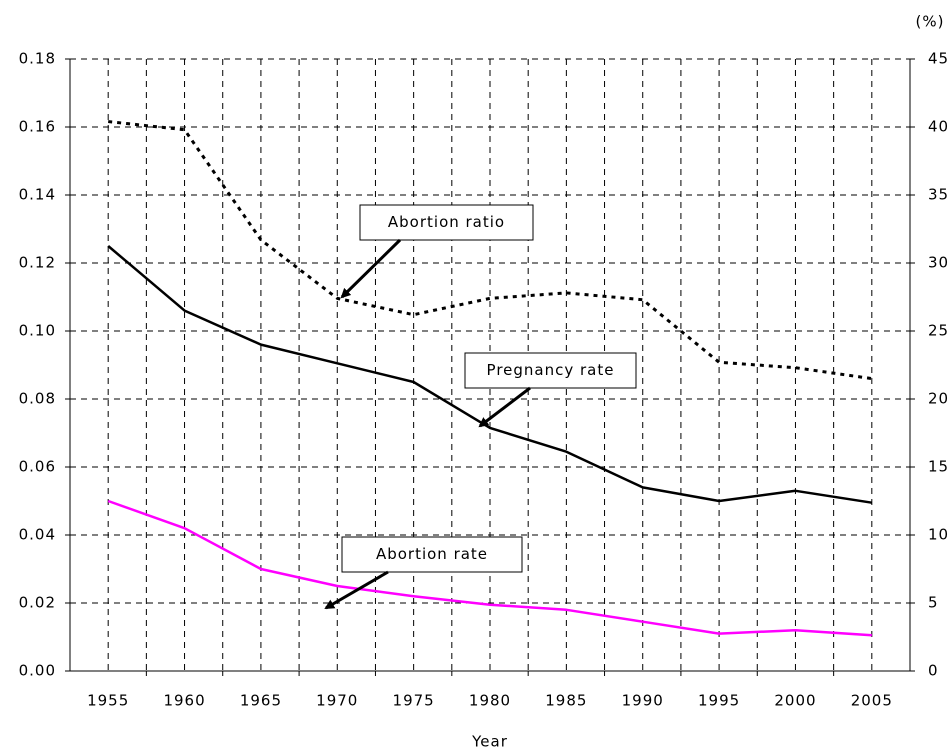 The width and height of the screenshot is (948, 749). I want to click on x-tick-label: 2005, so click(872, 701).